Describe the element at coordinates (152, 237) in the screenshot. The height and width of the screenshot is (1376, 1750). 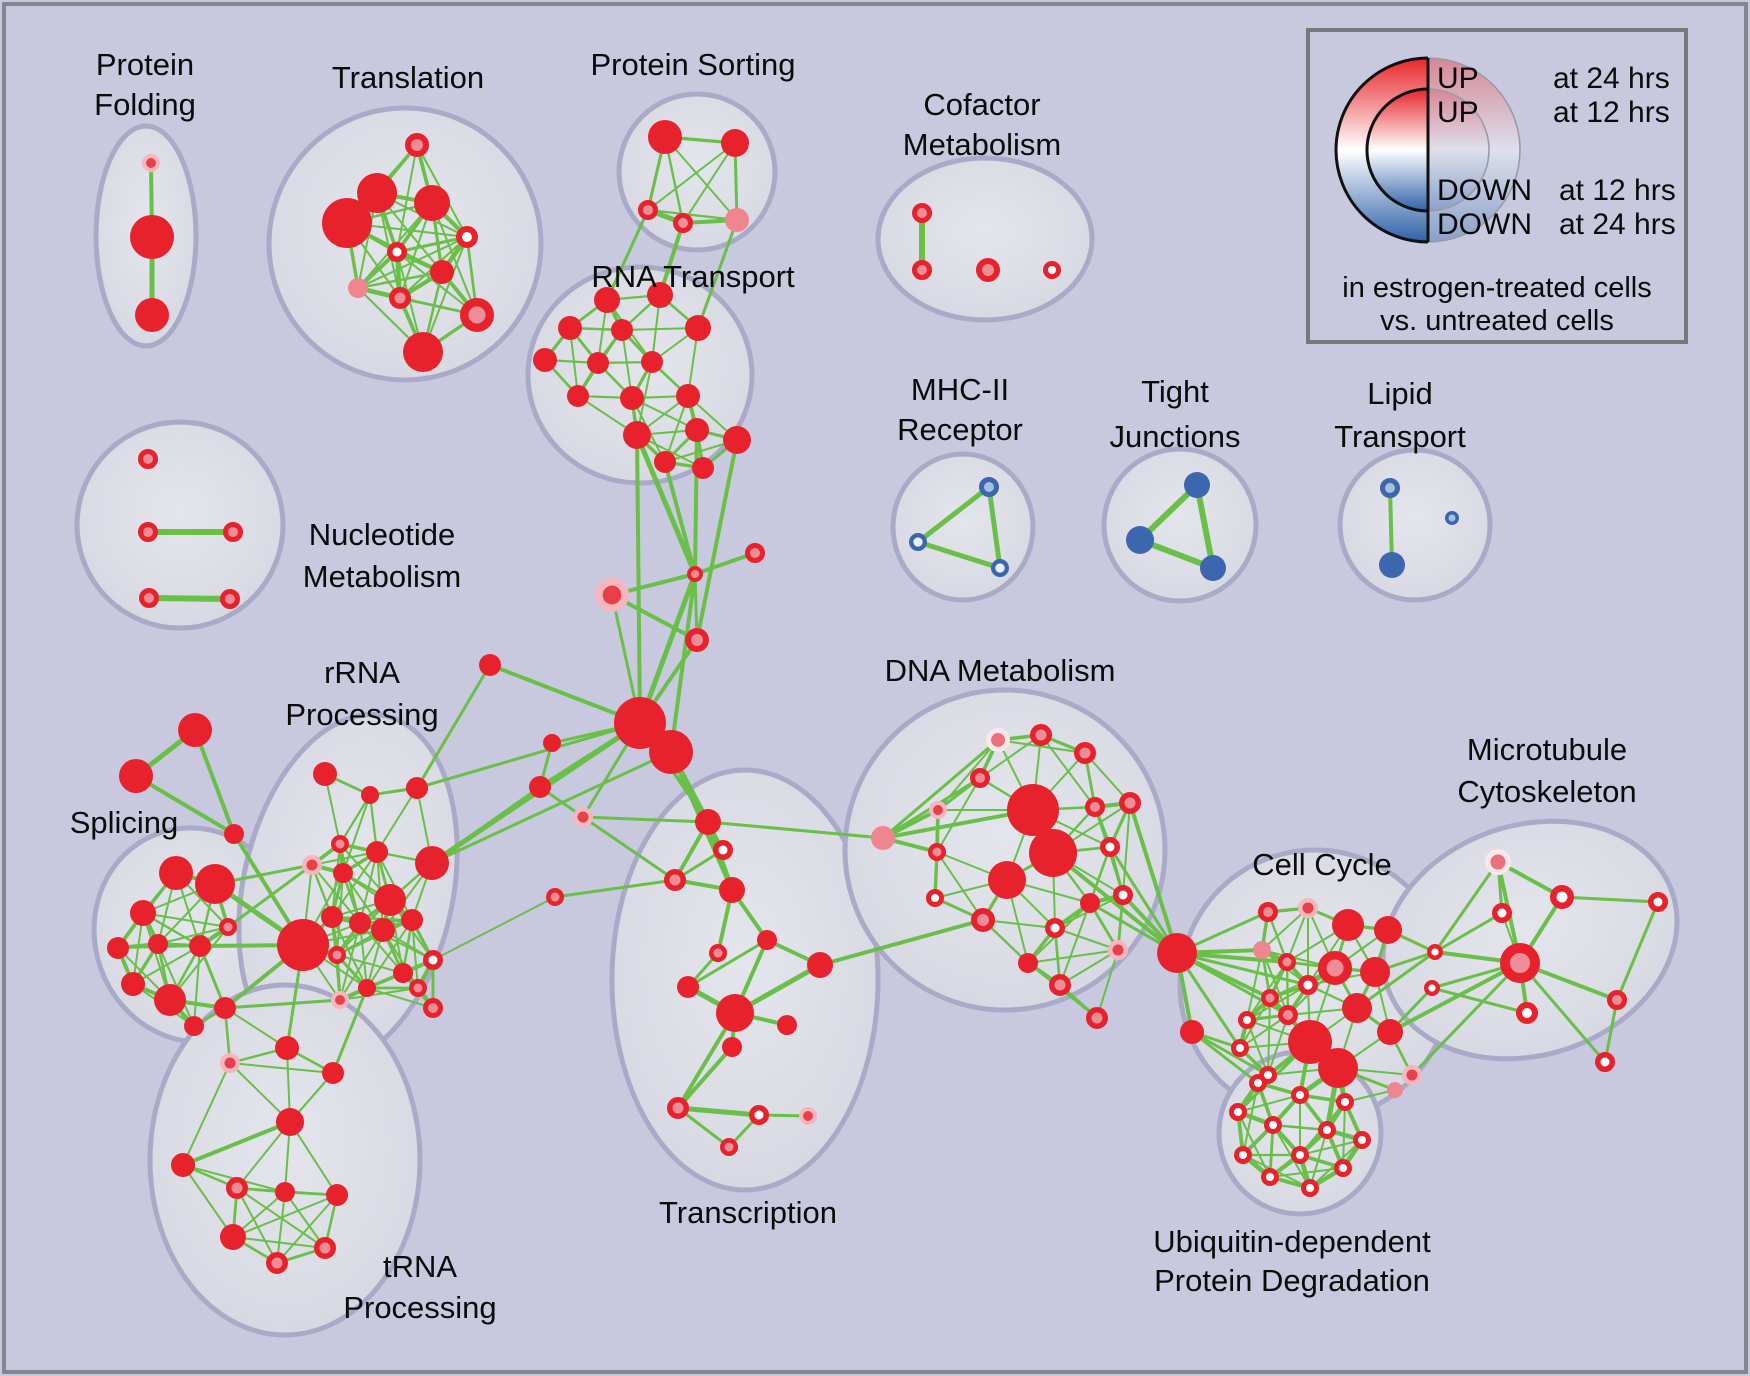
I see `network-node-pf2` at that location.